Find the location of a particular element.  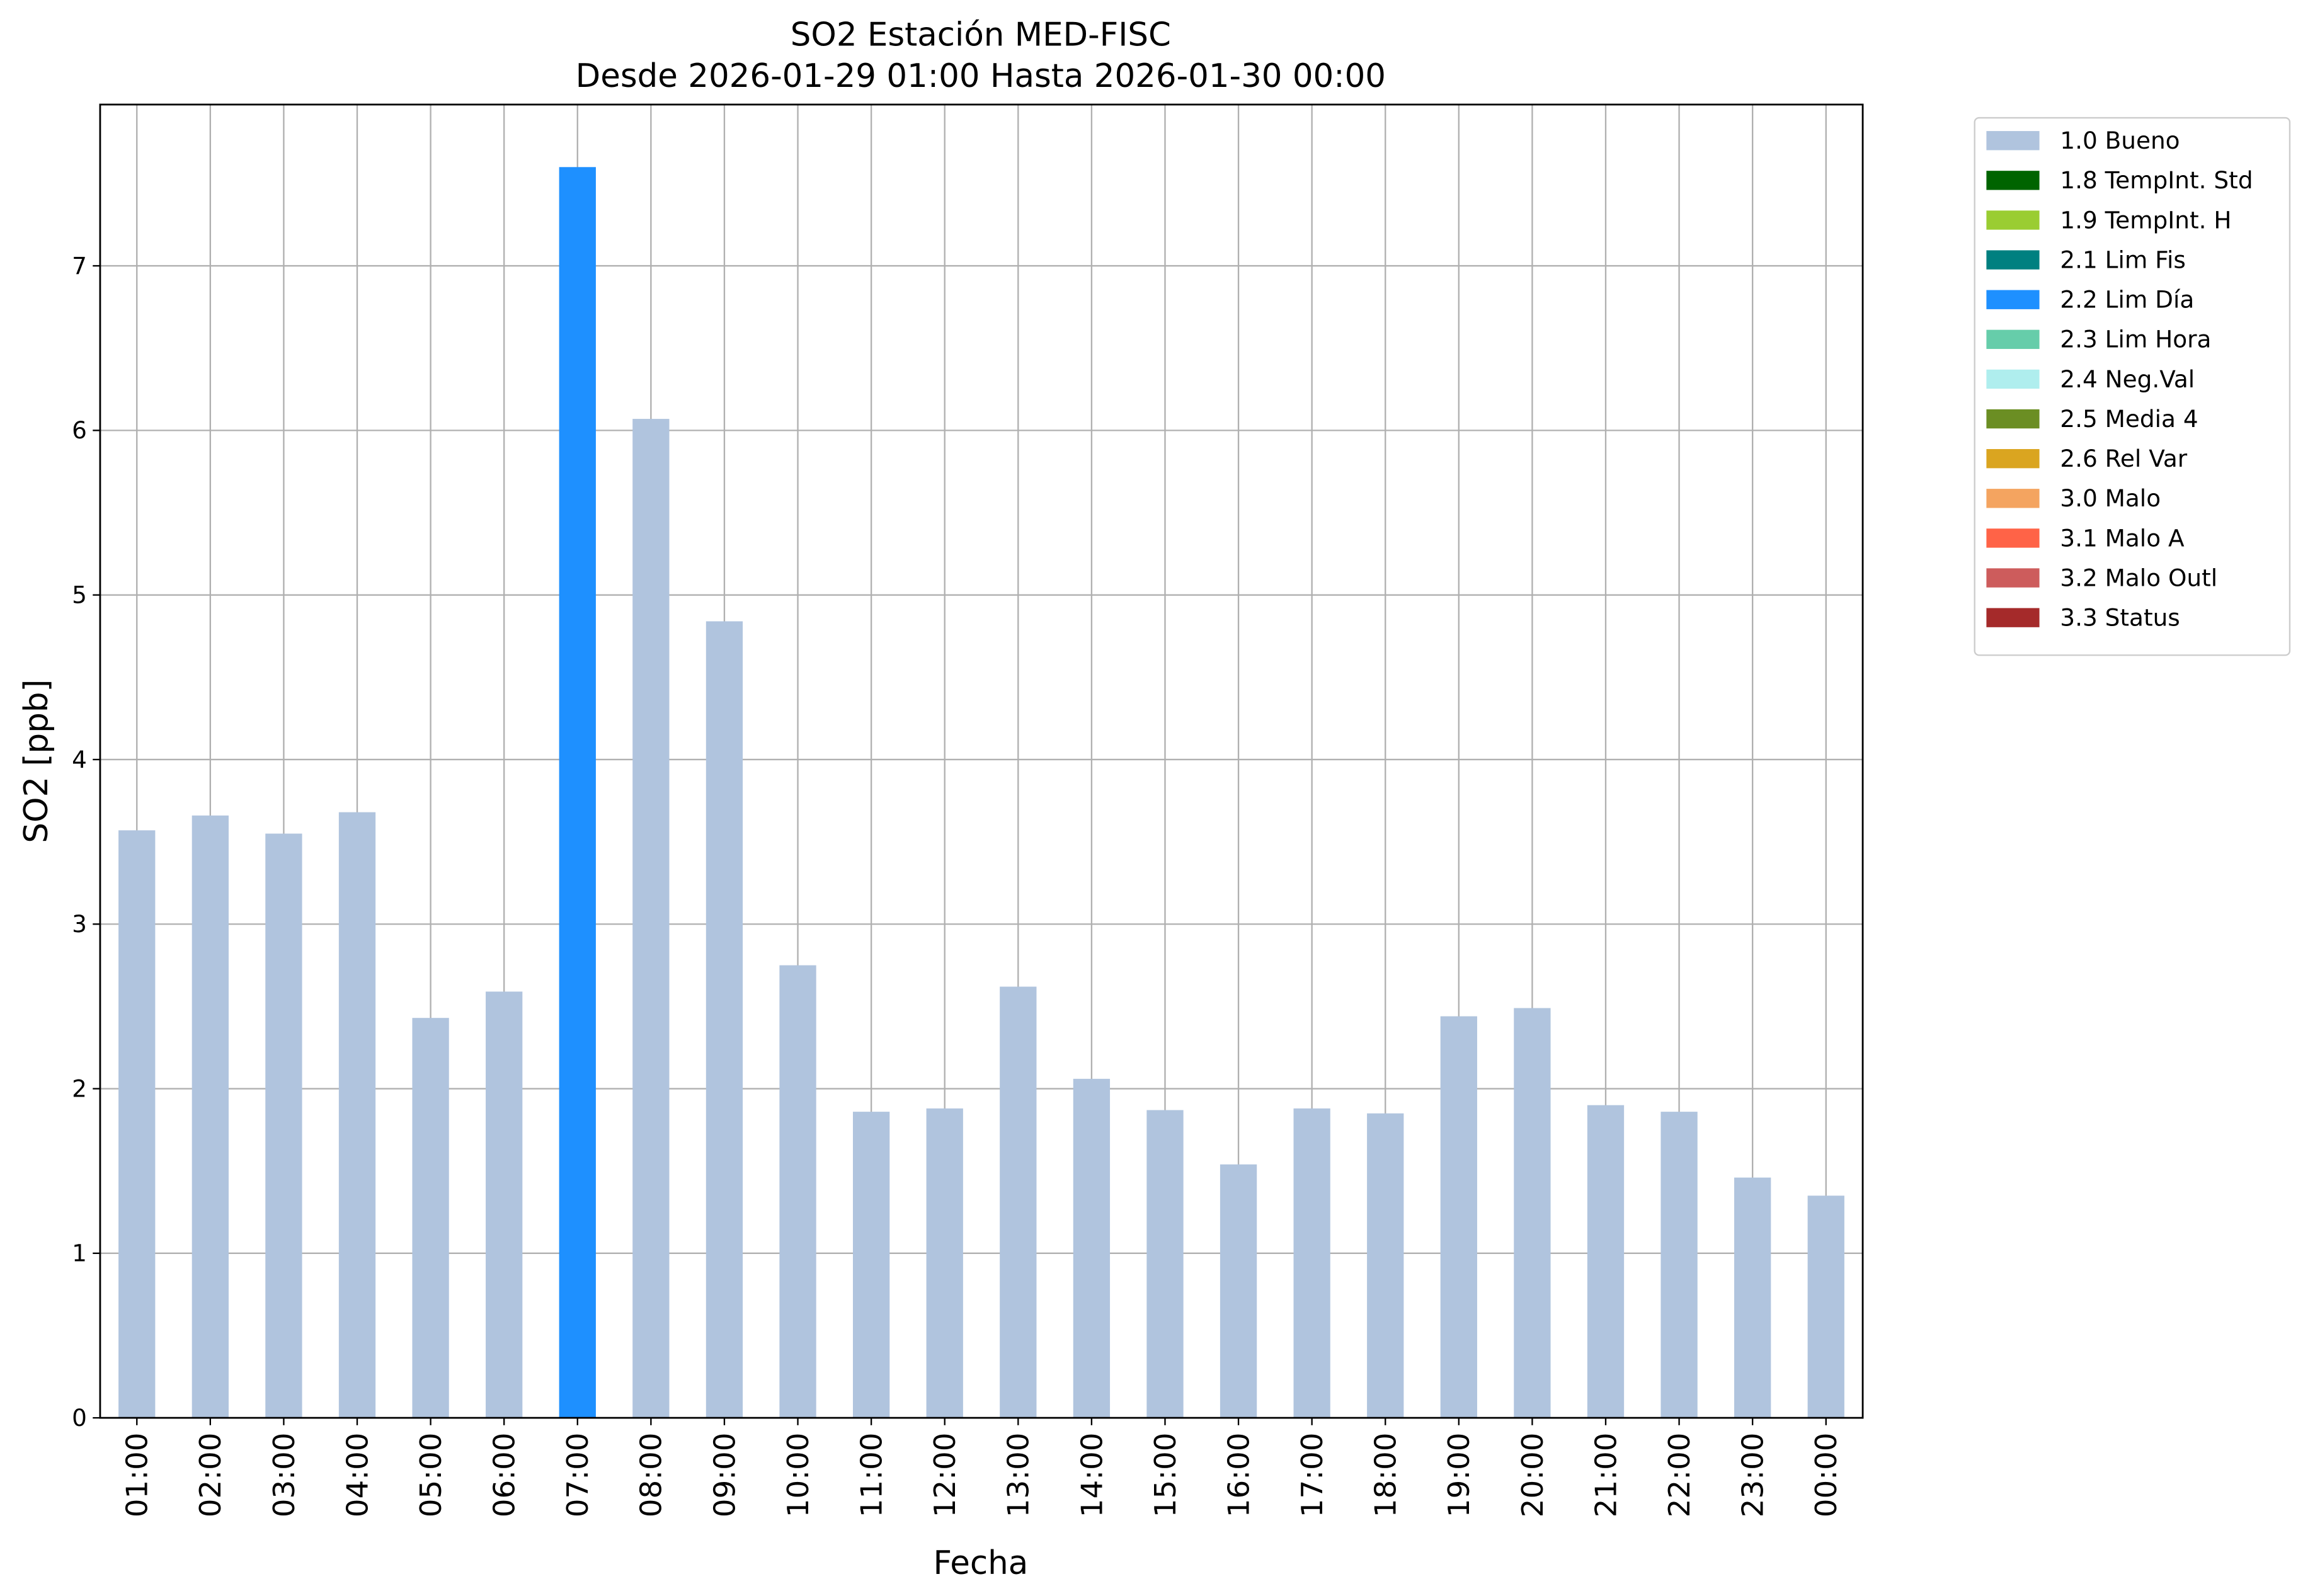

y-tick-label: 5 is located at coordinates (80, 595).